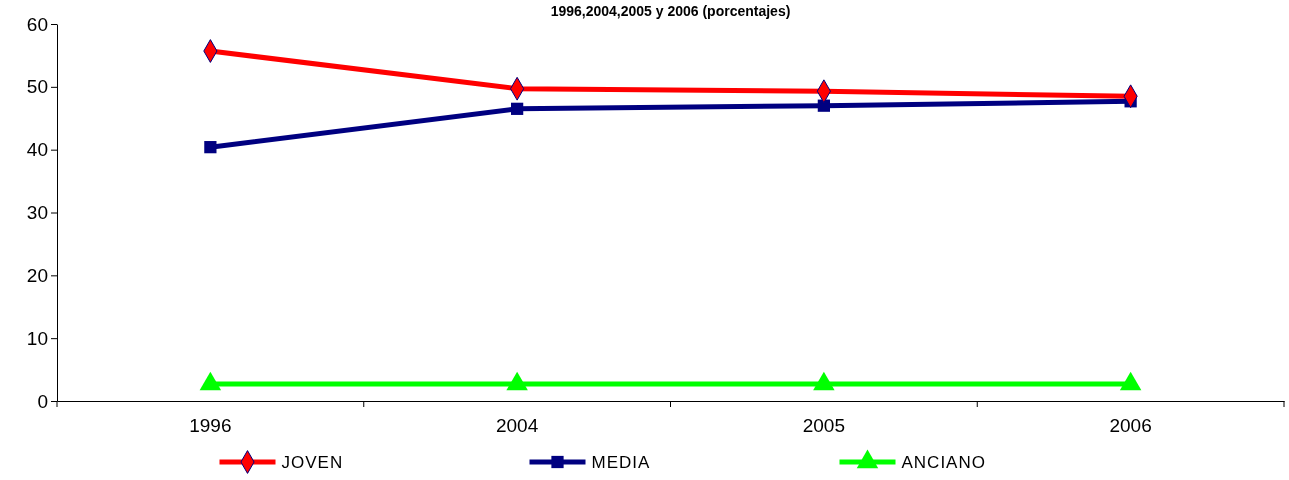 Image resolution: width=1289 pixels, height=480 pixels. I want to click on legend-label: ANCIANO, so click(943, 462).